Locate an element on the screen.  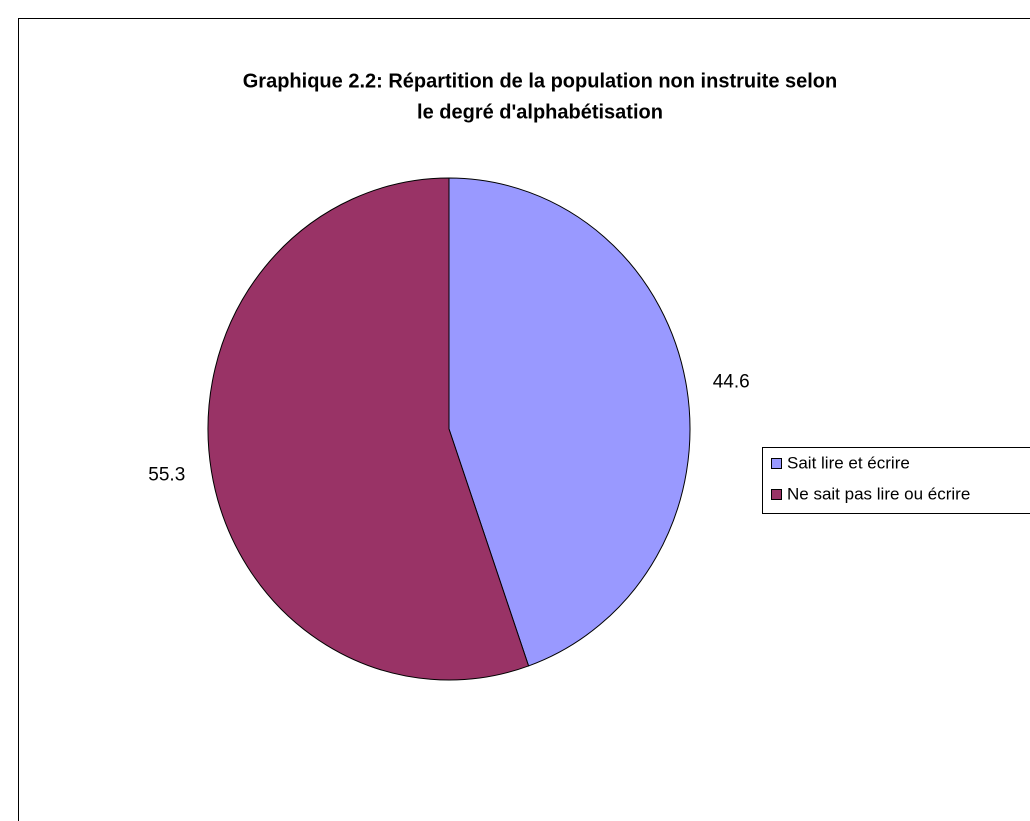
data-label: 55.3 is located at coordinates (166, 475).